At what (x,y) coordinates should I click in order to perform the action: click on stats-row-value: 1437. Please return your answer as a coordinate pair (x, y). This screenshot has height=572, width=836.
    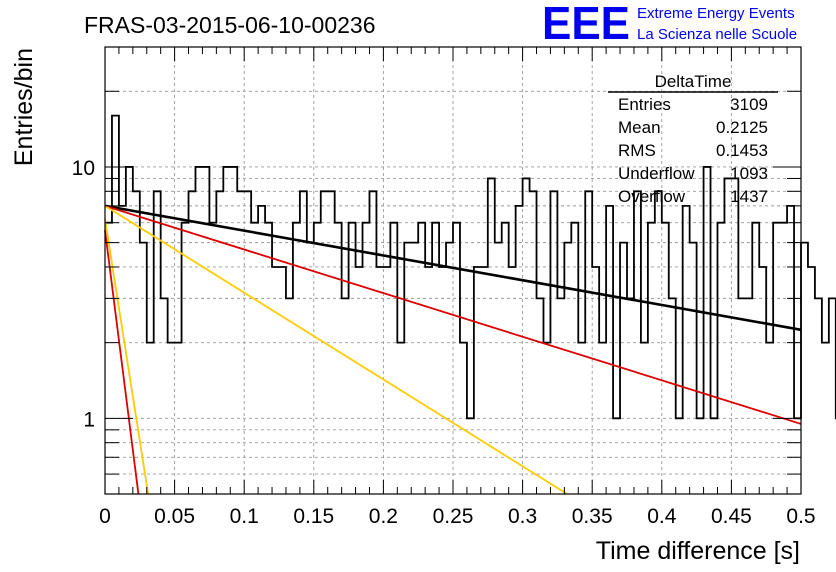
    Looking at the image, I should click on (749, 196).